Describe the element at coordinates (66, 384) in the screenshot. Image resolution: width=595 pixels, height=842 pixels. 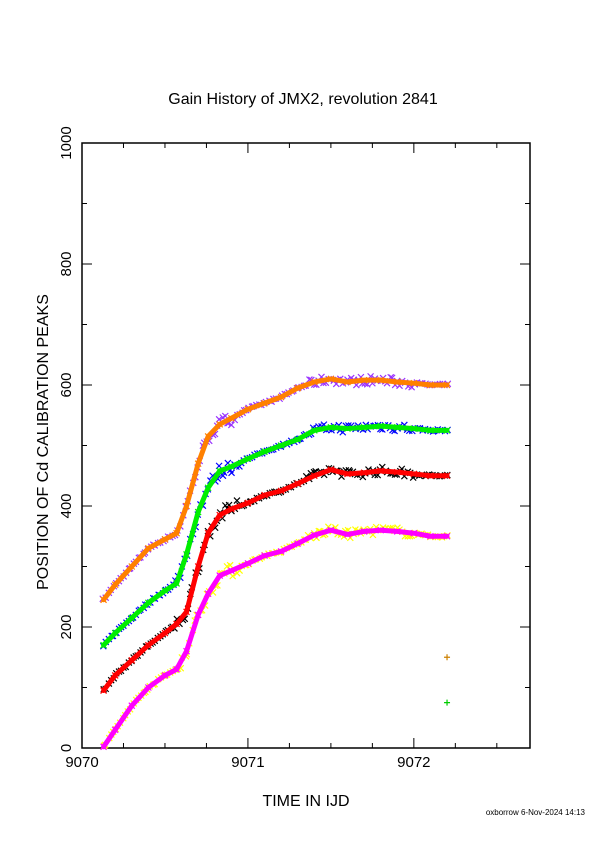
I see `y-tick-label: 600` at that location.